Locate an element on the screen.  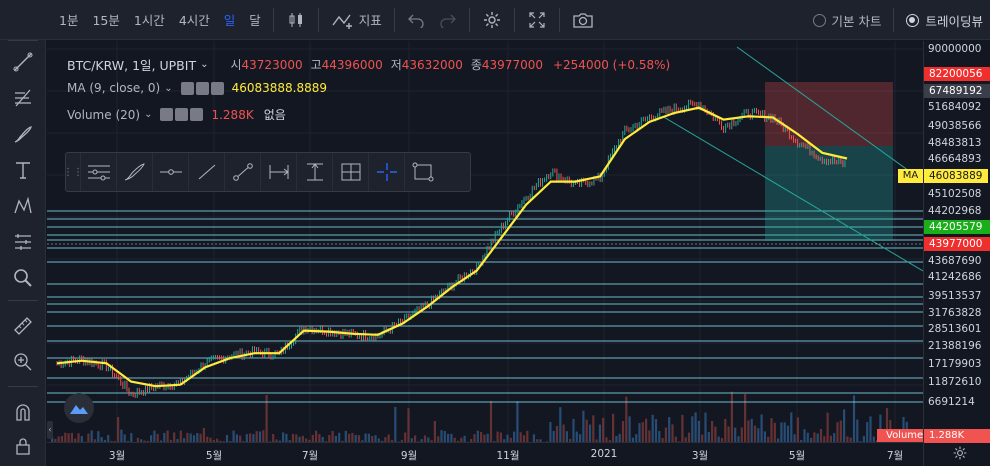
tag-last-price: 43977000 is located at coordinates (957, 244).